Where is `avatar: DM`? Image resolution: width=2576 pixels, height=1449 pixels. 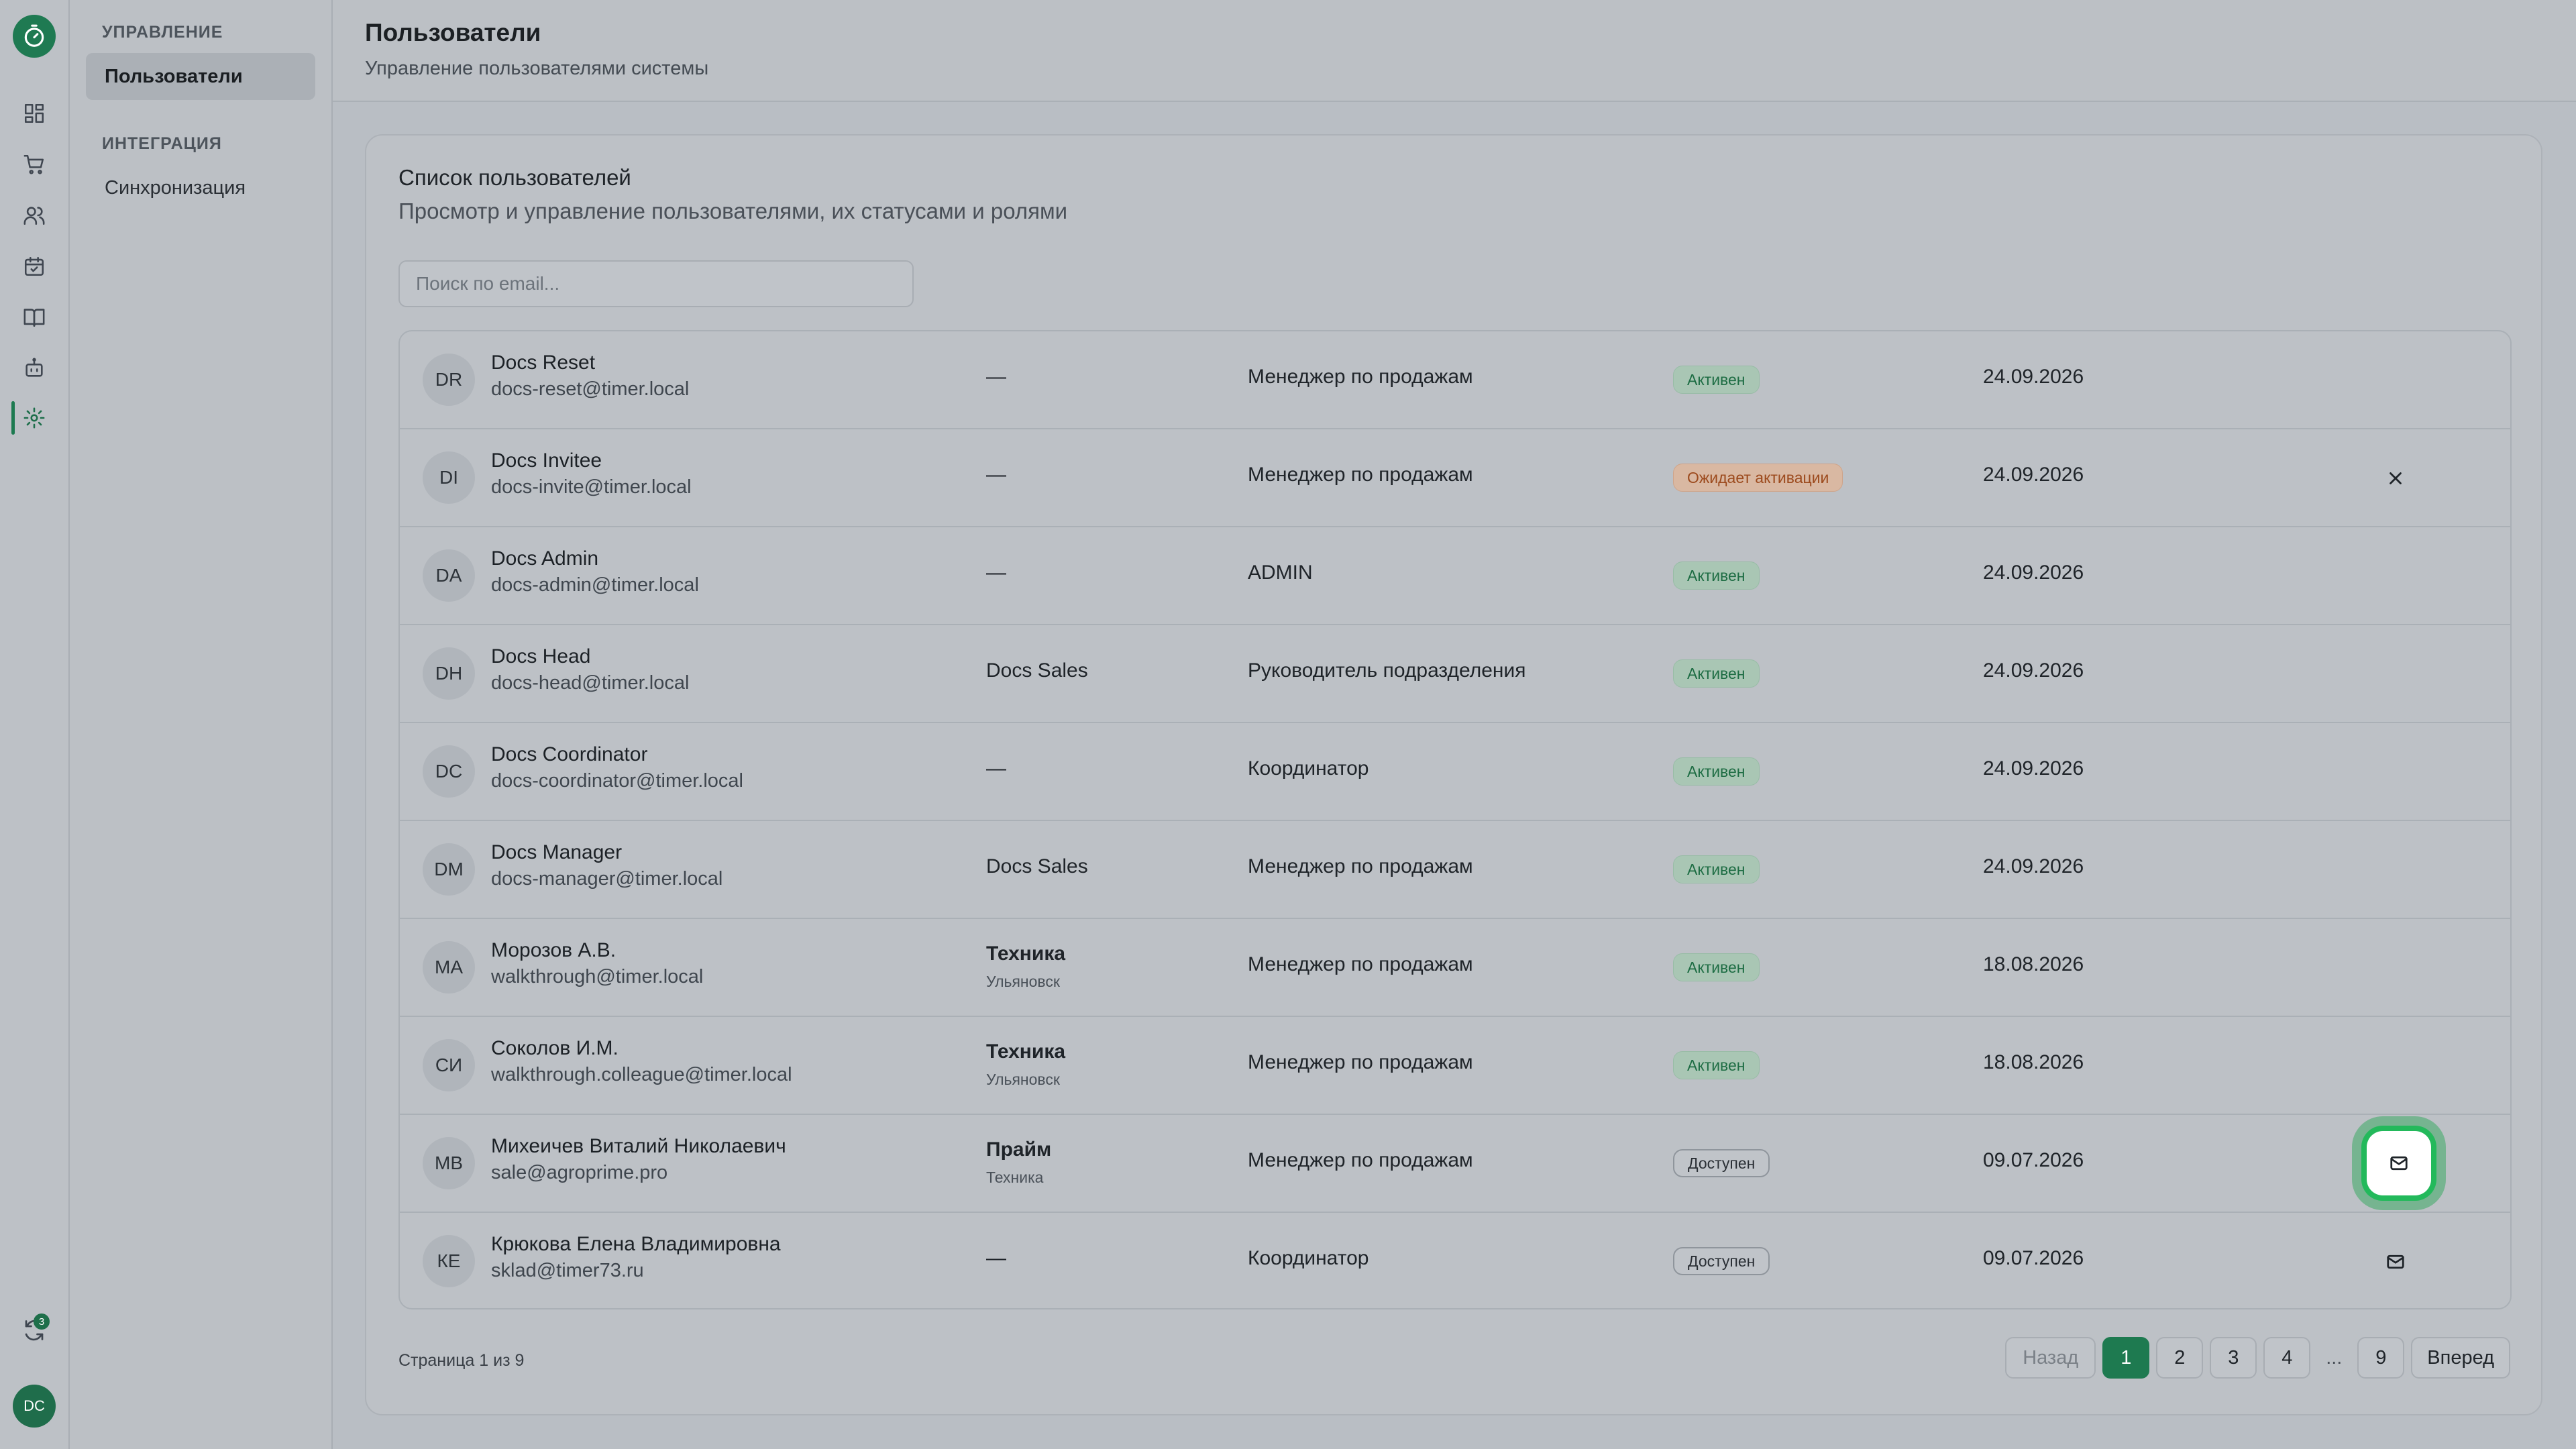 avatar: DM is located at coordinates (449, 869).